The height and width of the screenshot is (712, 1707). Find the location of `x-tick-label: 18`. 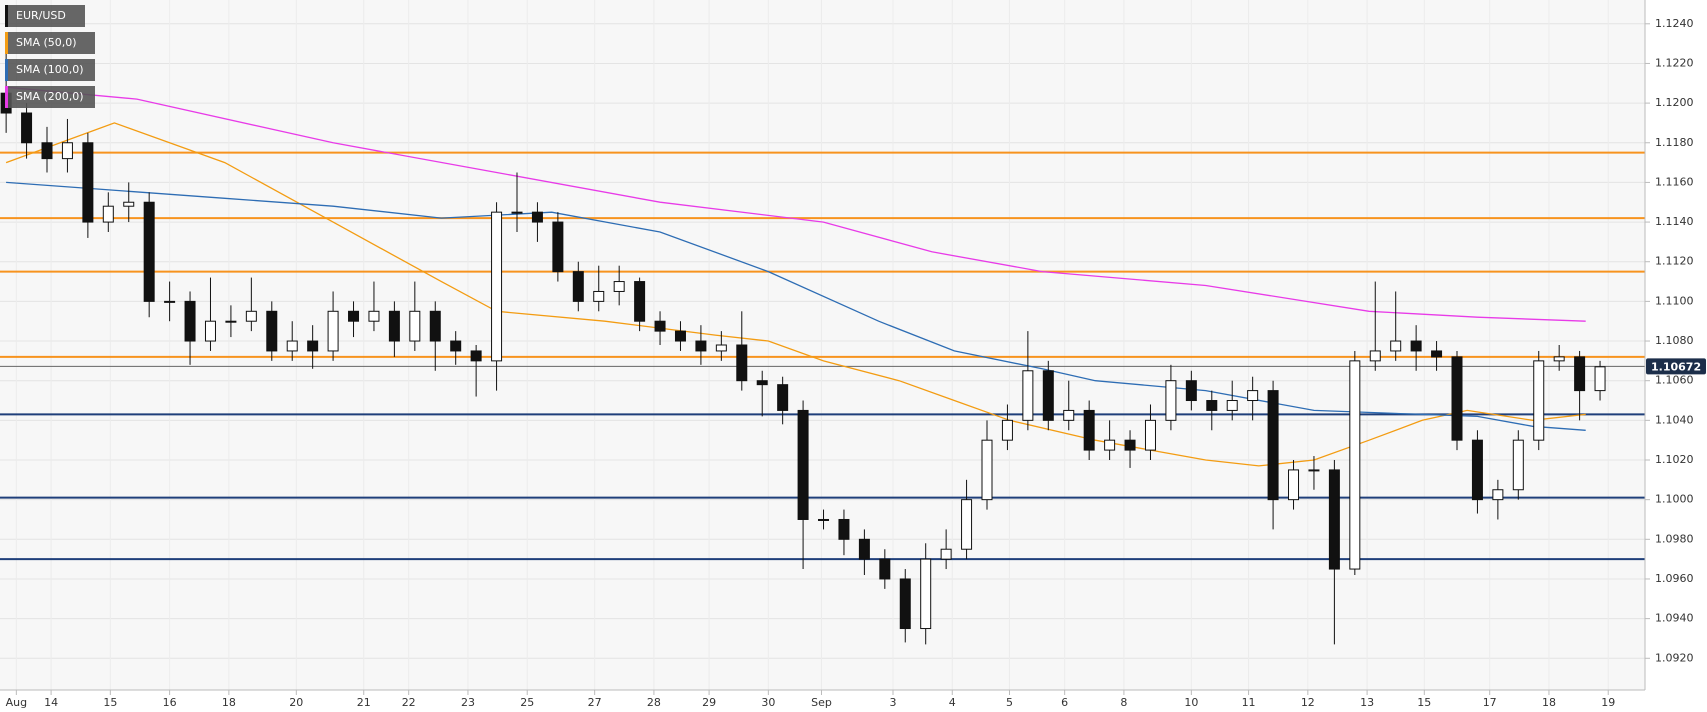

x-tick-label: 18 is located at coordinates (229, 702).